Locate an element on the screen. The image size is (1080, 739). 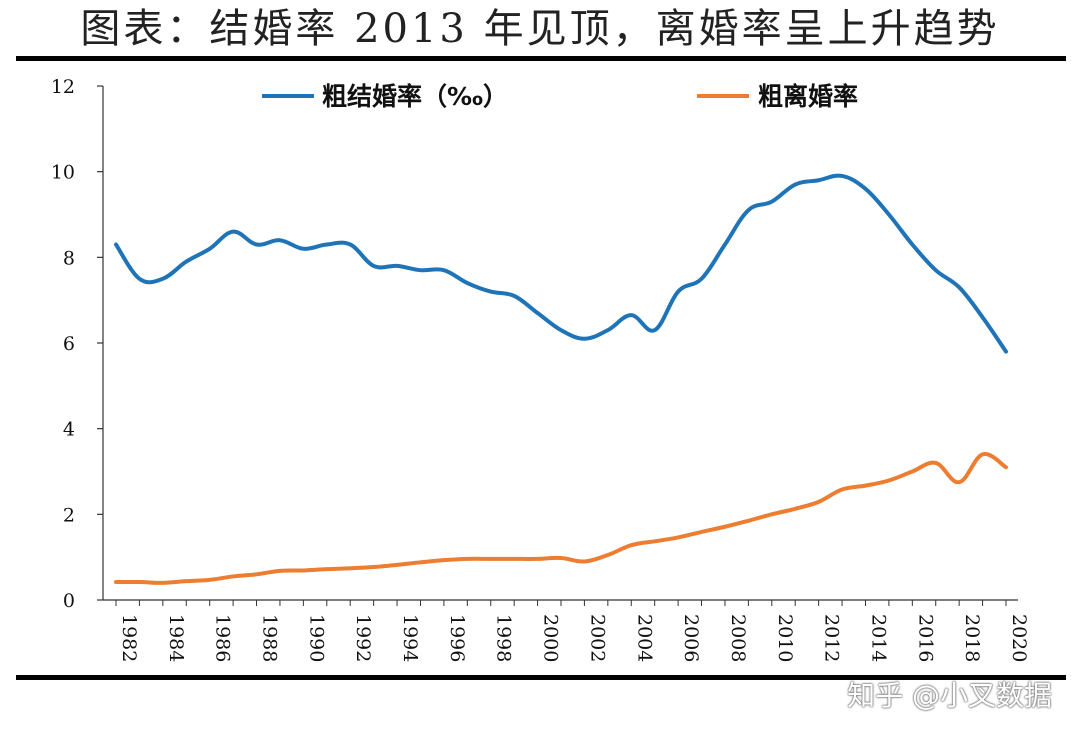
x-tick-label: 2000 is located at coordinates (551, 638).